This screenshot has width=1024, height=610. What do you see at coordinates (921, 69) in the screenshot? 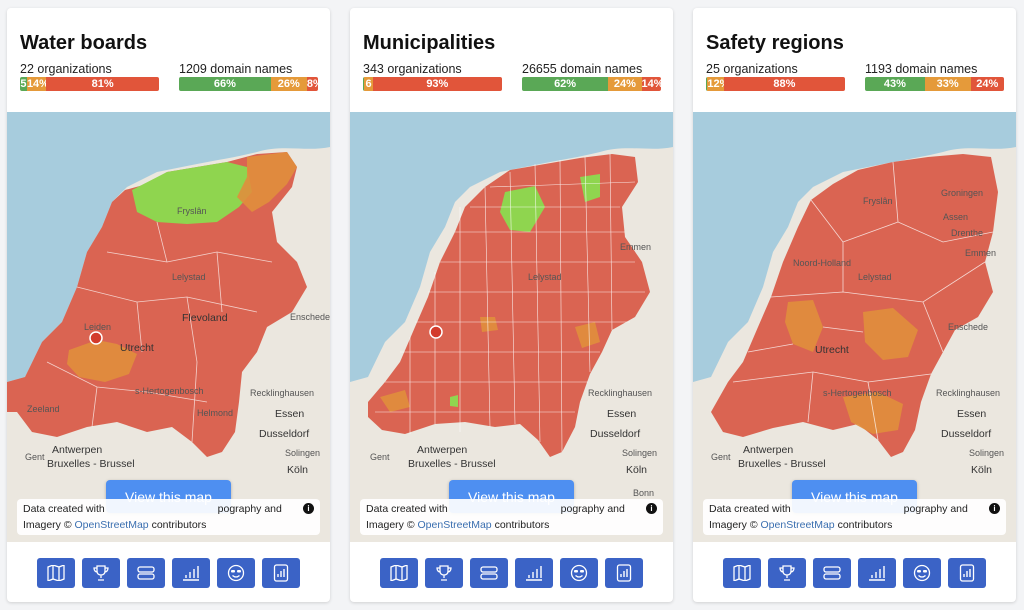
I see `domains-label: 1193 domain names` at bounding box center [921, 69].